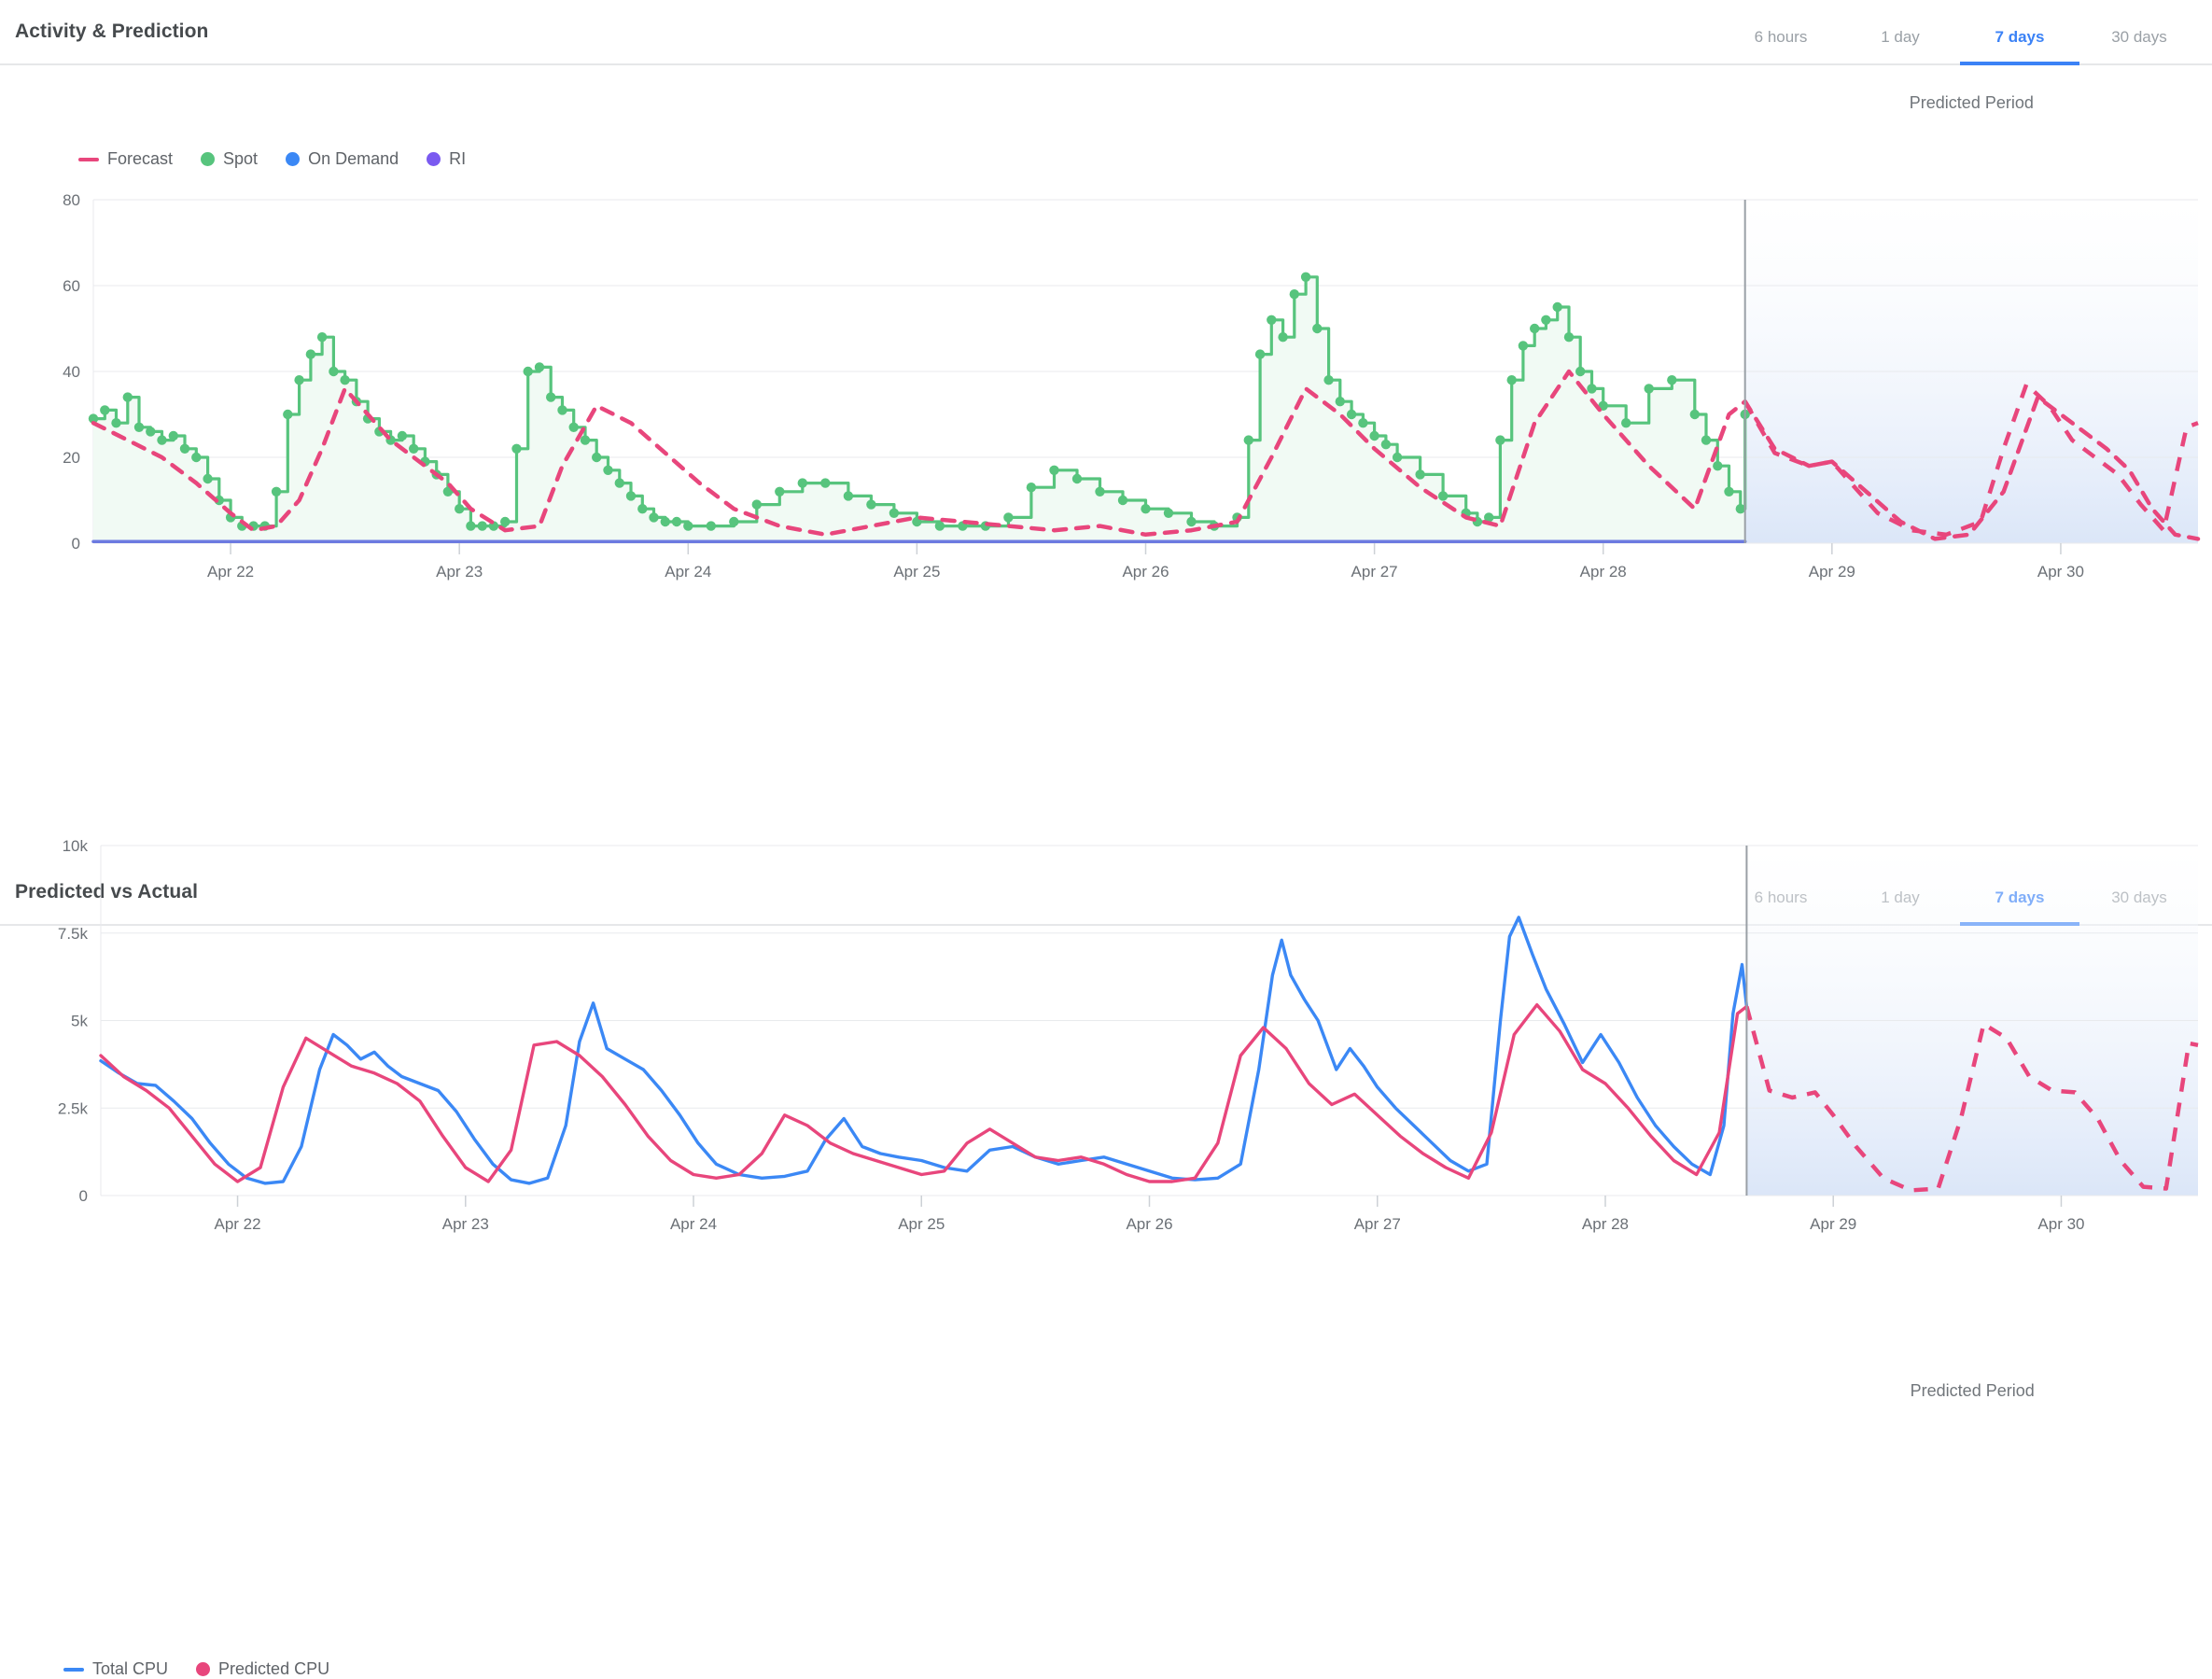  What do you see at coordinates (924, 1092) in the screenshot?
I see `series-line-predicted-cpu` at bounding box center [924, 1092].